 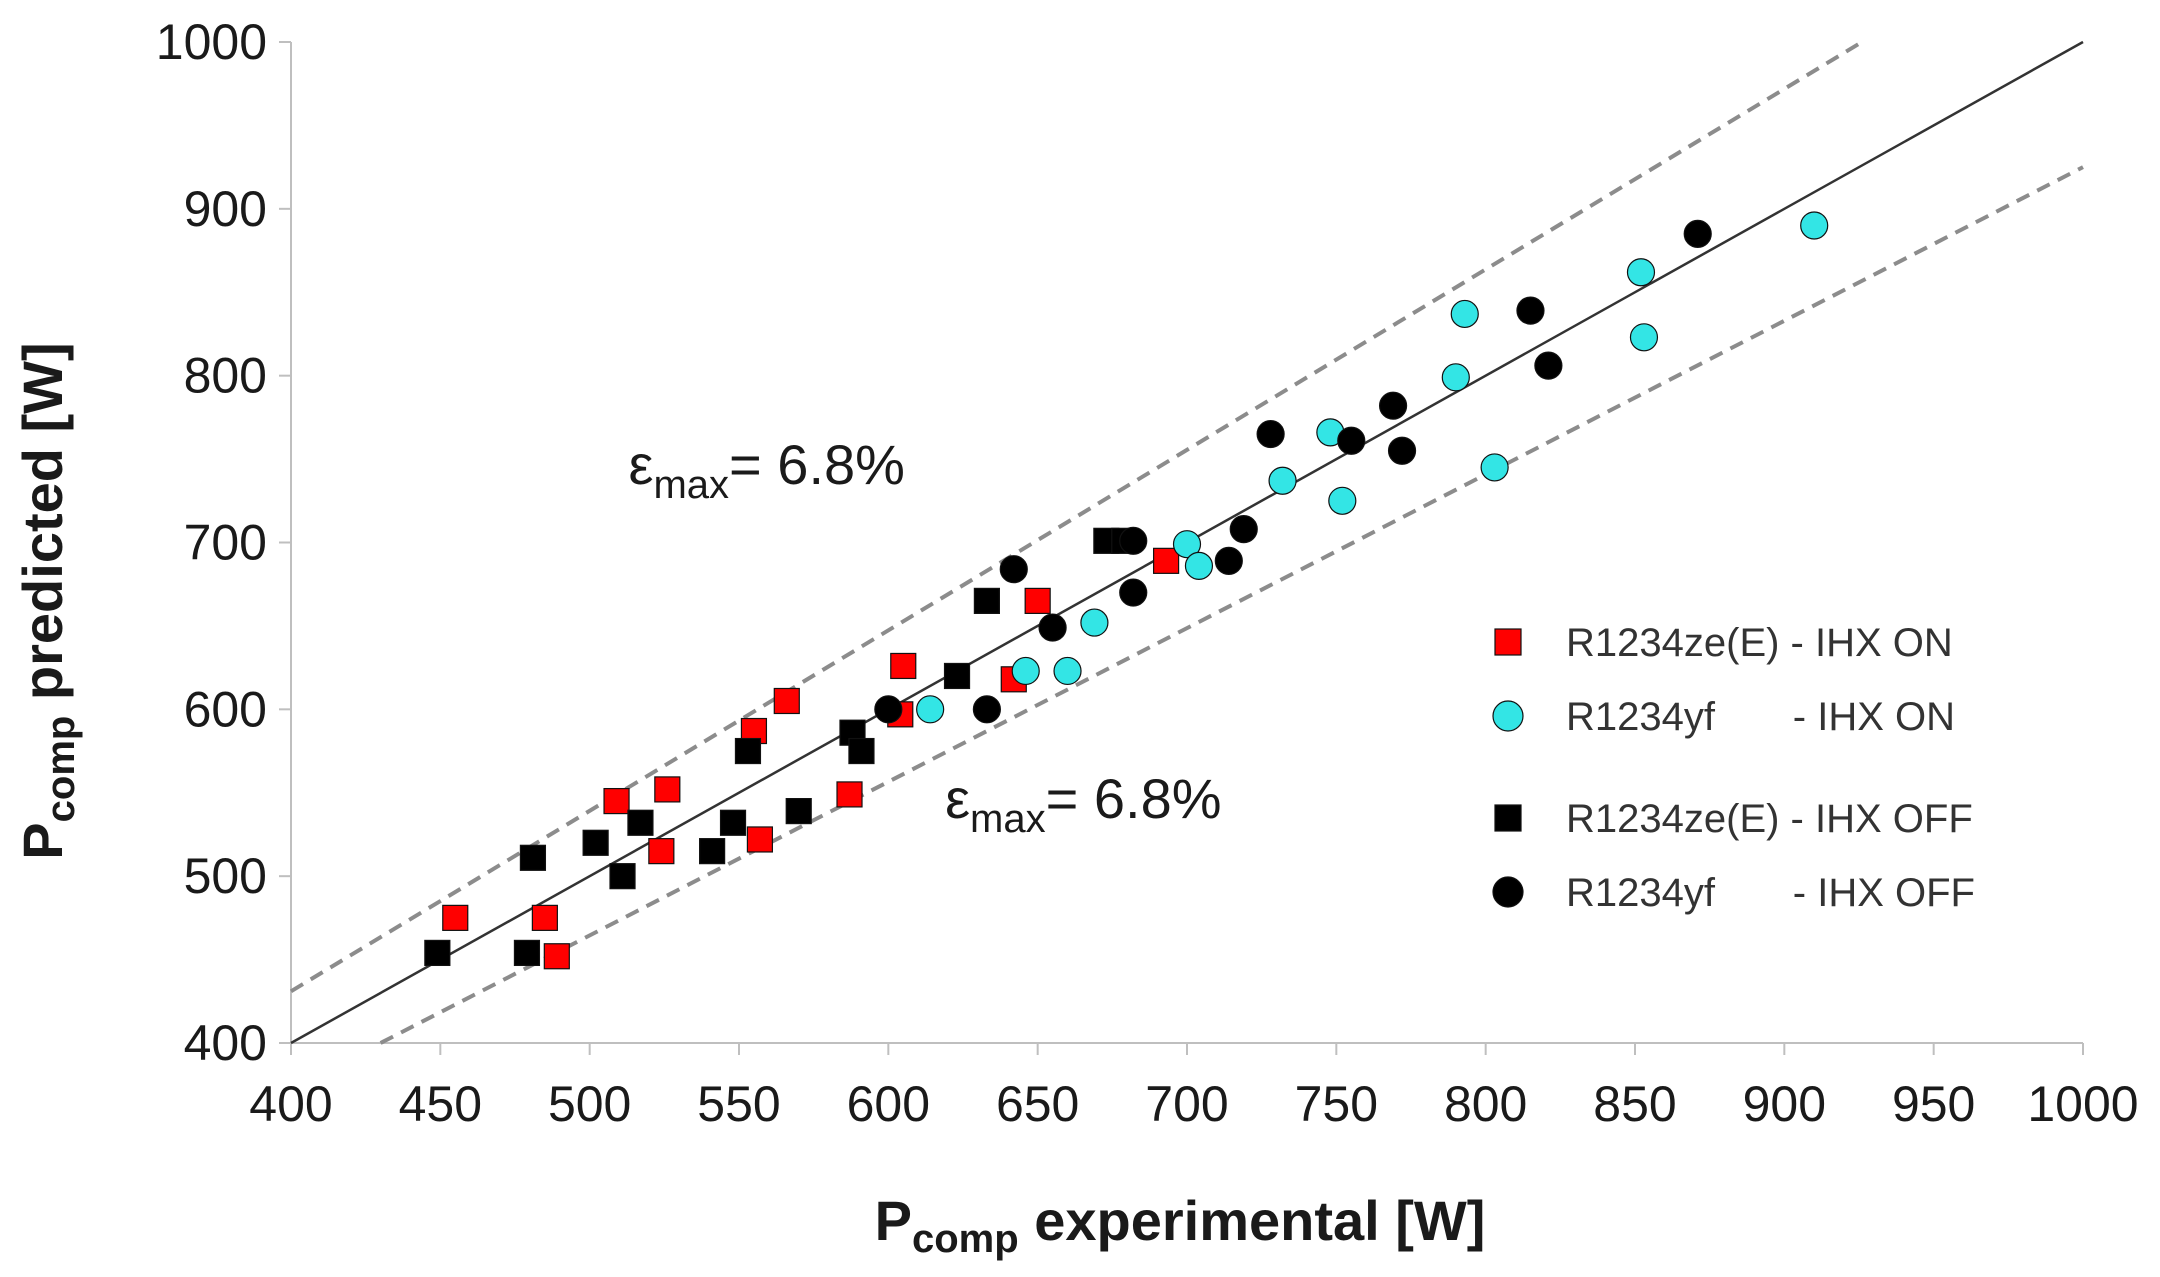 I want to click on y-axis-title: Pcomp predicted [W], so click(x=47, y=600).